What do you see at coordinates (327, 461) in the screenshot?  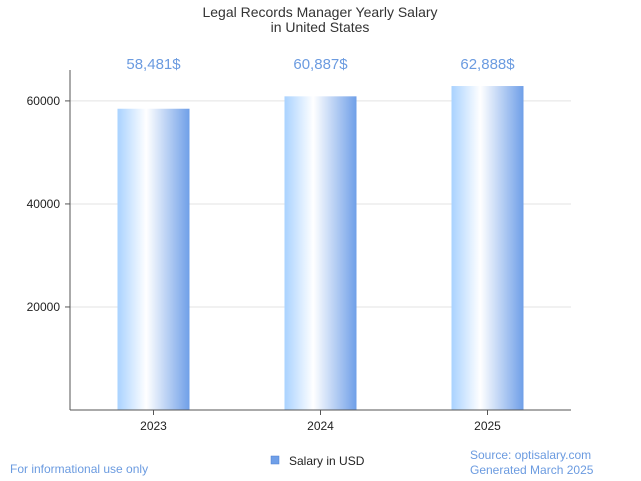 I see `legend-label: Salary in USD` at bounding box center [327, 461].